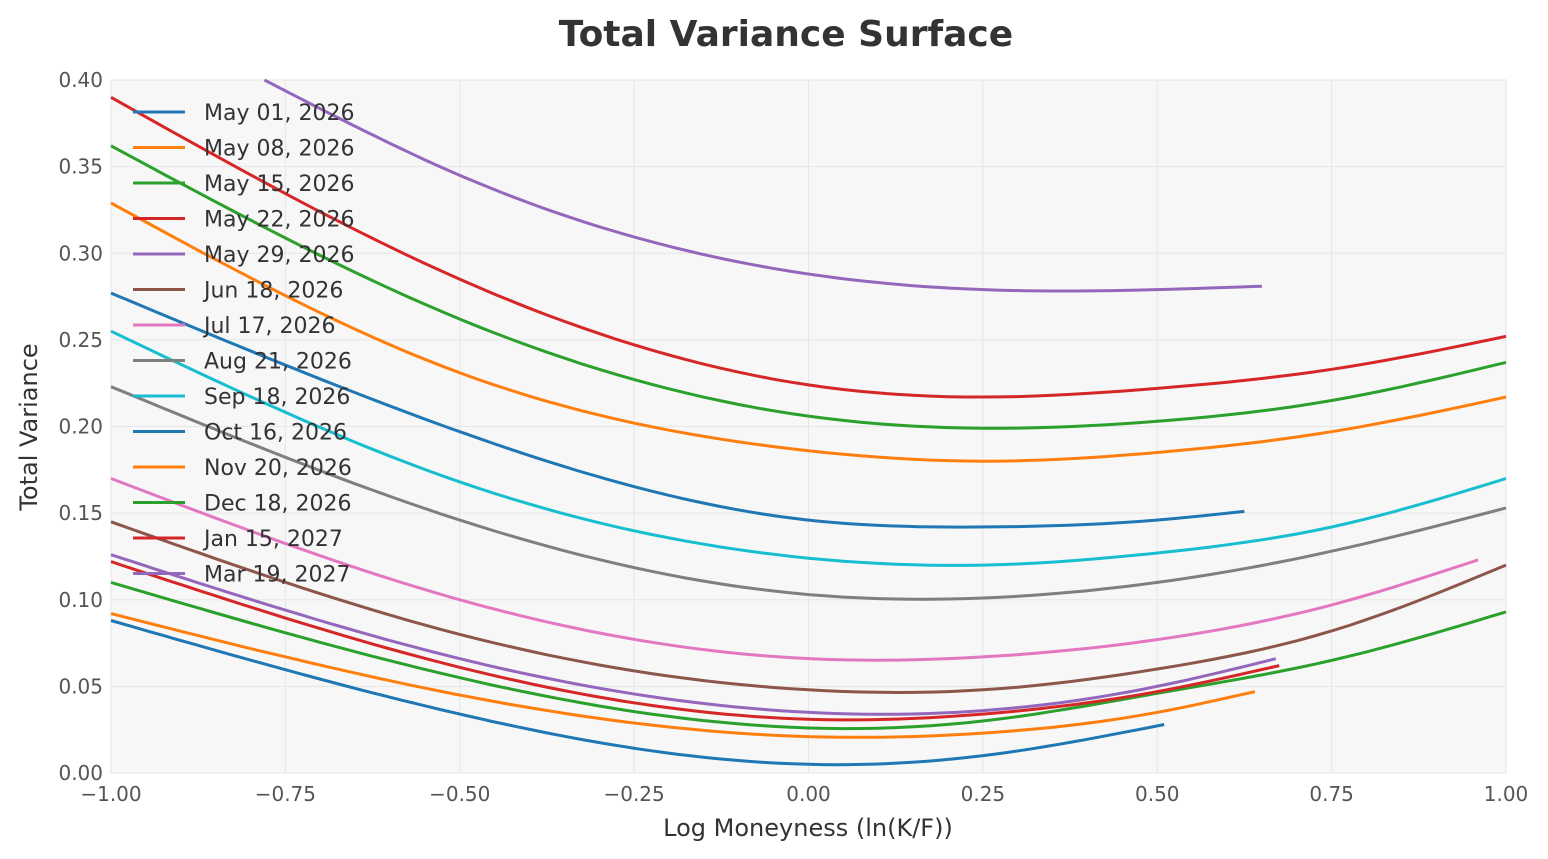 The image size is (1548, 859). What do you see at coordinates (1506, 794) in the screenshot?
I see `x-tick-label: 1.00` at bounding box center [1506, 794].